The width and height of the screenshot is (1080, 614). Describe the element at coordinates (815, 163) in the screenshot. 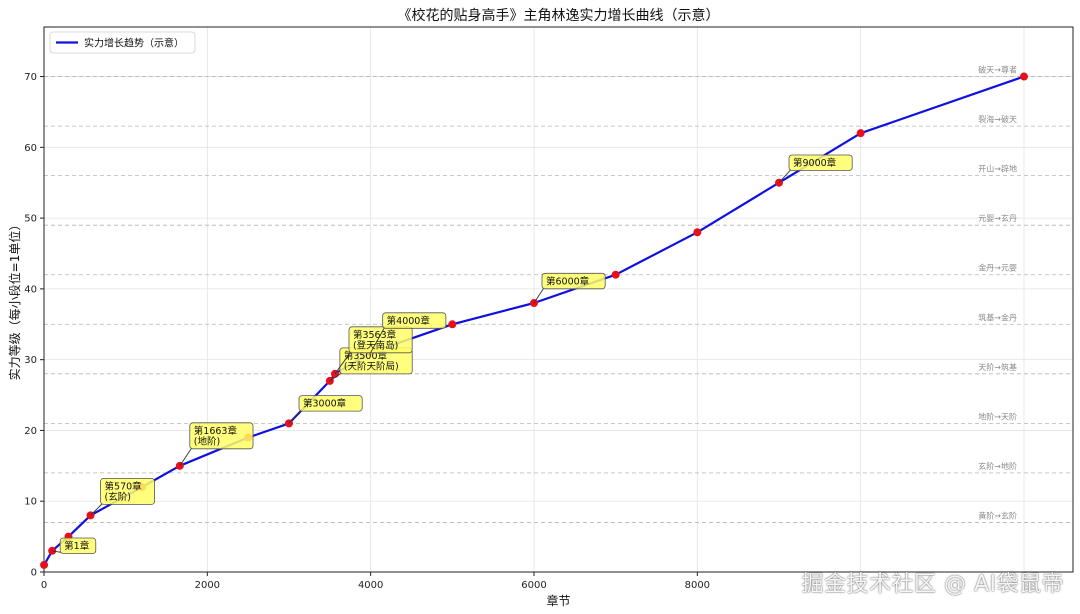

I see `annotation-label: 第9000章` at that location.